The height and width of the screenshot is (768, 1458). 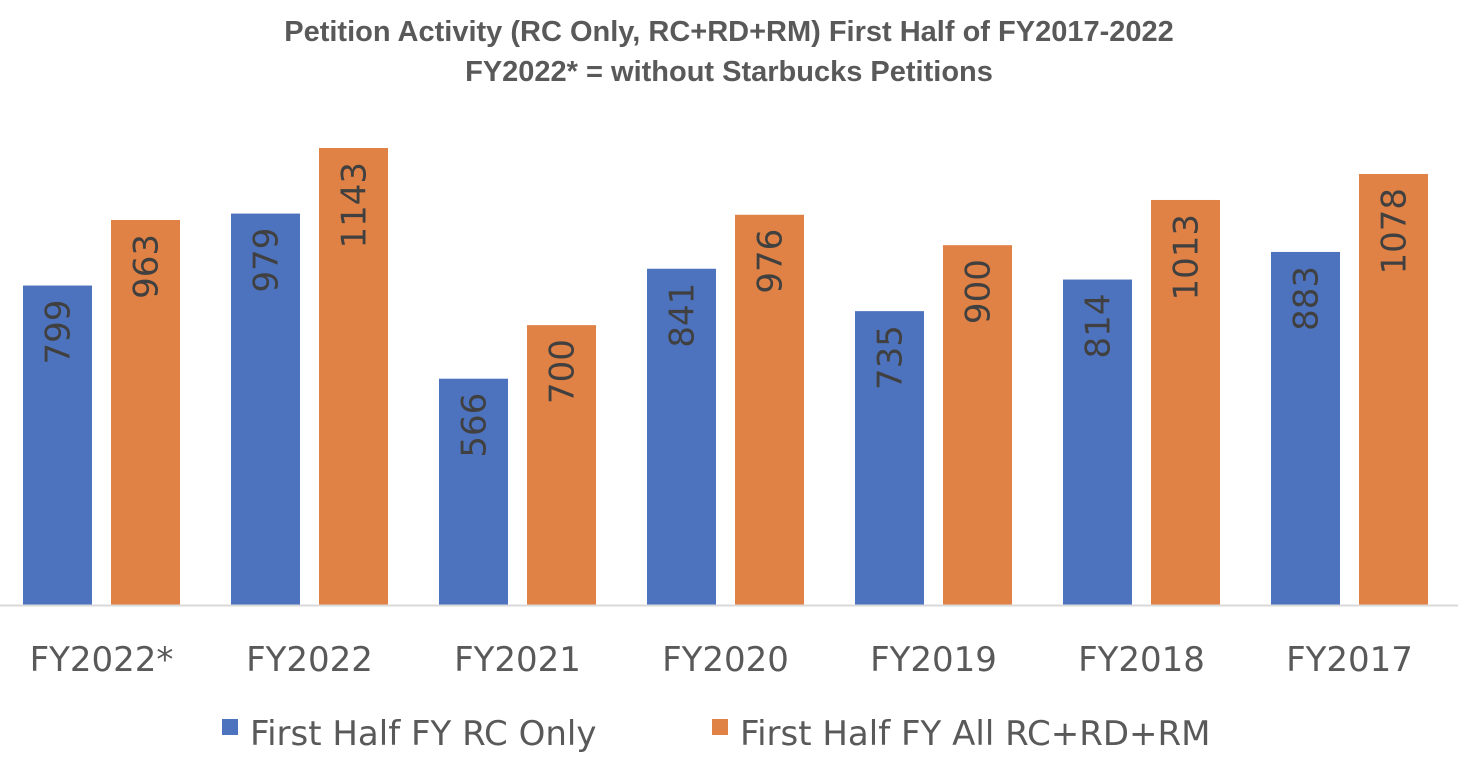 I want to click on x-tick-label: FY2018, so click(x=1141, y=660).